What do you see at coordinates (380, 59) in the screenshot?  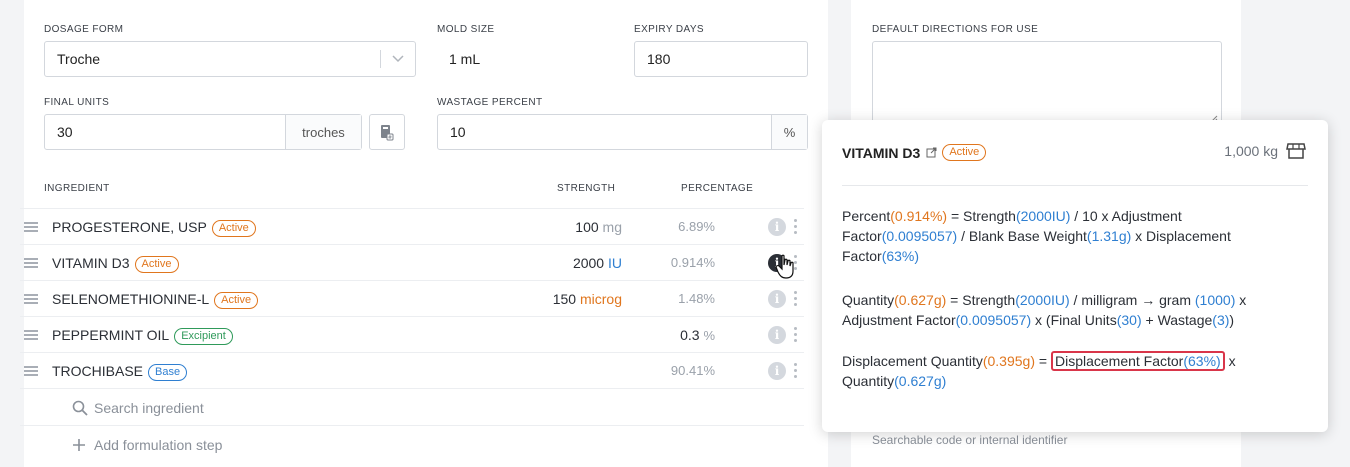 I see `select-divider` at bounding box center [380, 59].